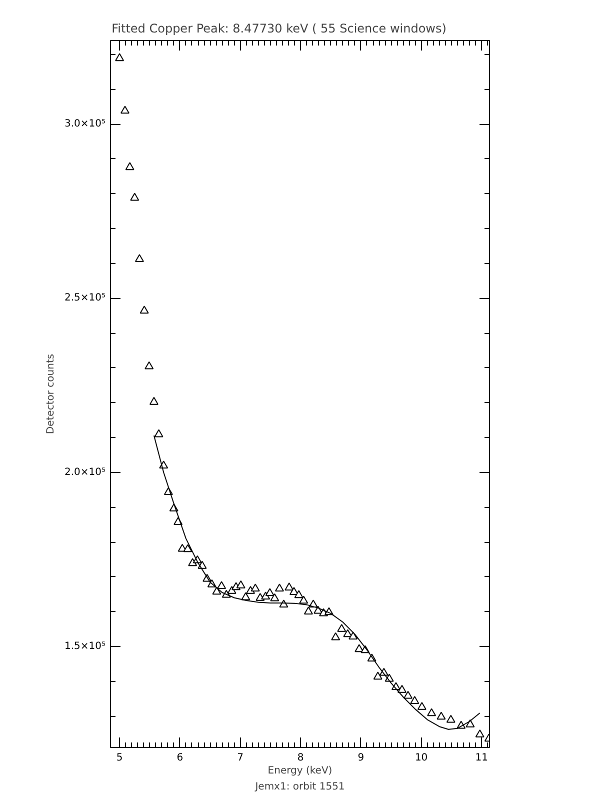 The height and width of the screenshot is (792, 612). What do you see at coordinates (119, 758) in the screenshot?
I see `x-tick-label: 5` at bounding box center [119, 758].